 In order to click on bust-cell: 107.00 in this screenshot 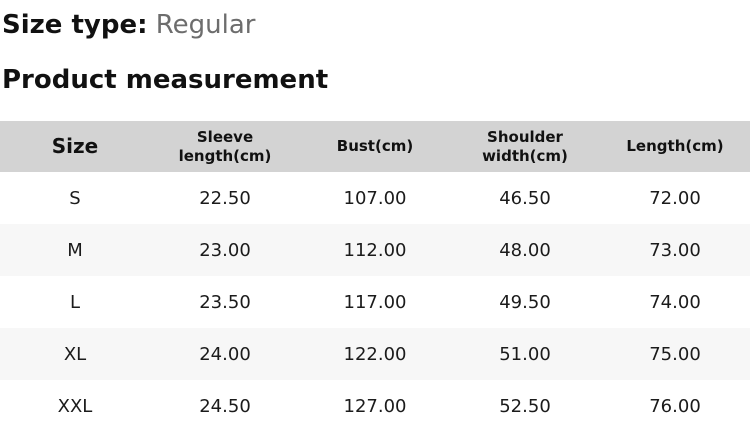, I will do `click(375, 198)`.